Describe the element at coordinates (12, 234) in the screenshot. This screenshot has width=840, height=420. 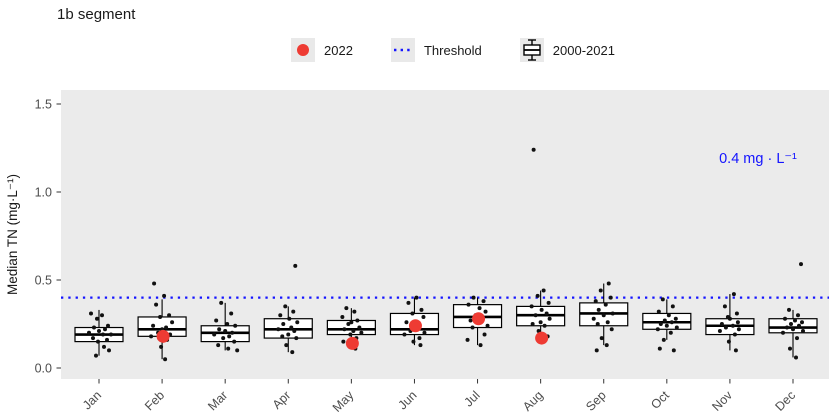
I see `y-axis-title: Median TN (mg·L⁻¹)` at that location.